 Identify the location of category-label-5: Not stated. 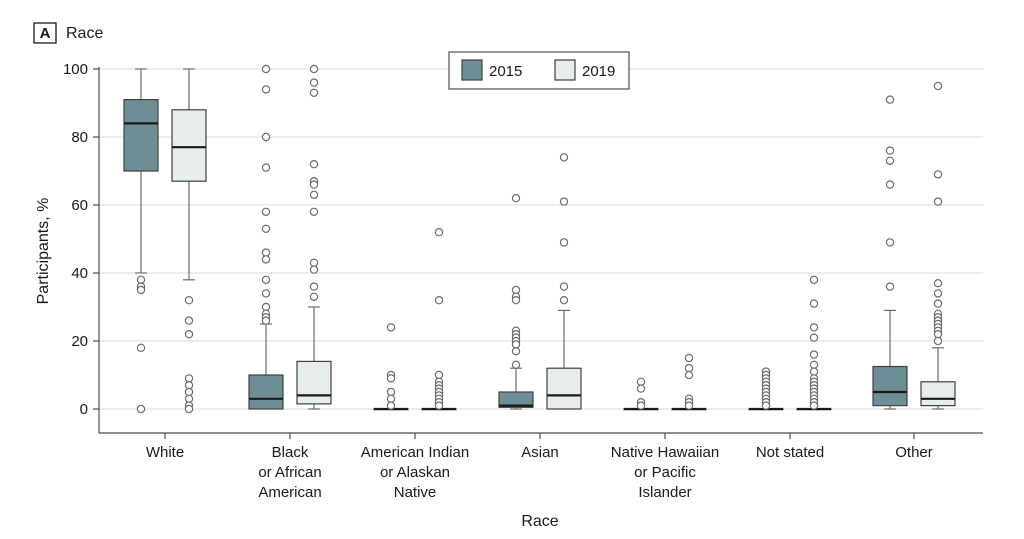
(790, 452).